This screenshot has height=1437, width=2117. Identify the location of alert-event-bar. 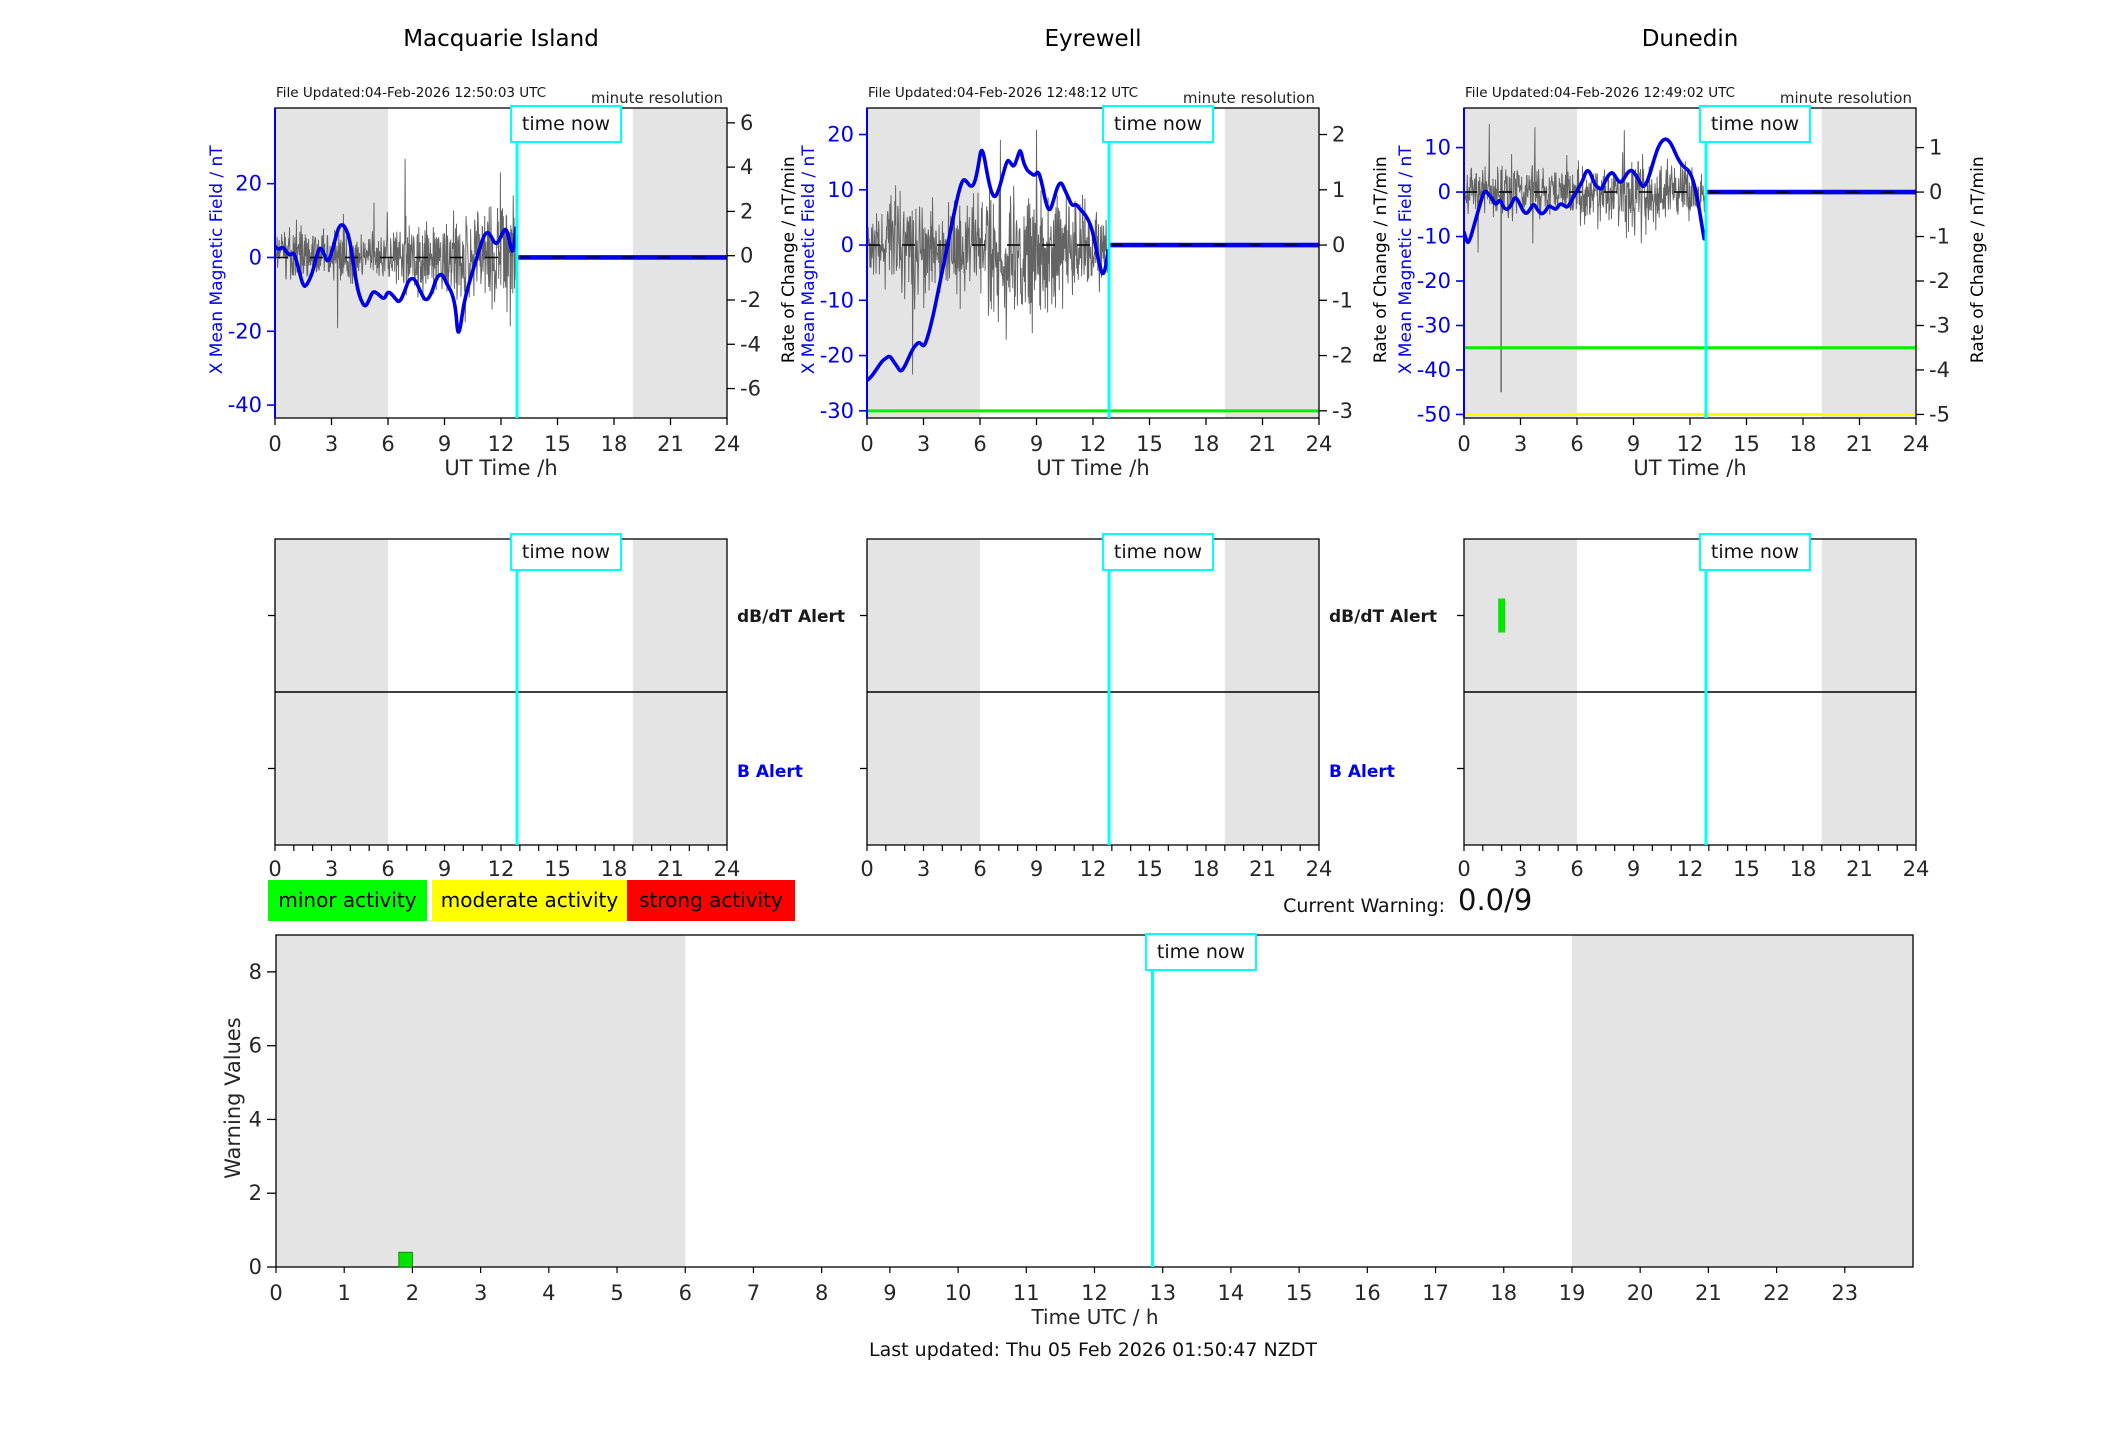
(1502, 615).